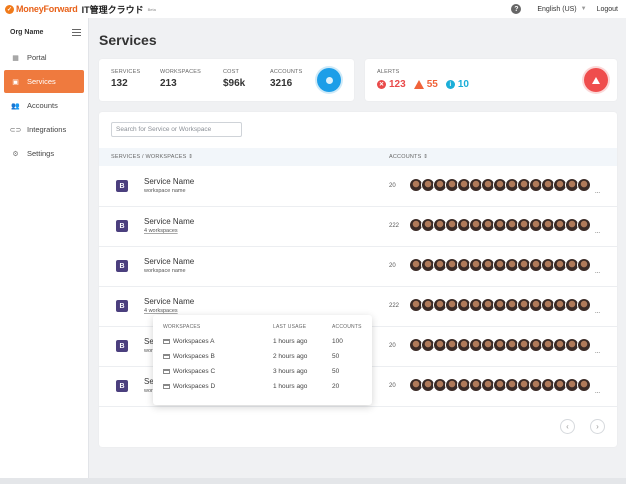 Image resolution: width=626 pixels, height=484 pixels. I want to click on sidebar-item-integrations: ⊂⊃ Integrations, so click(44, 129).